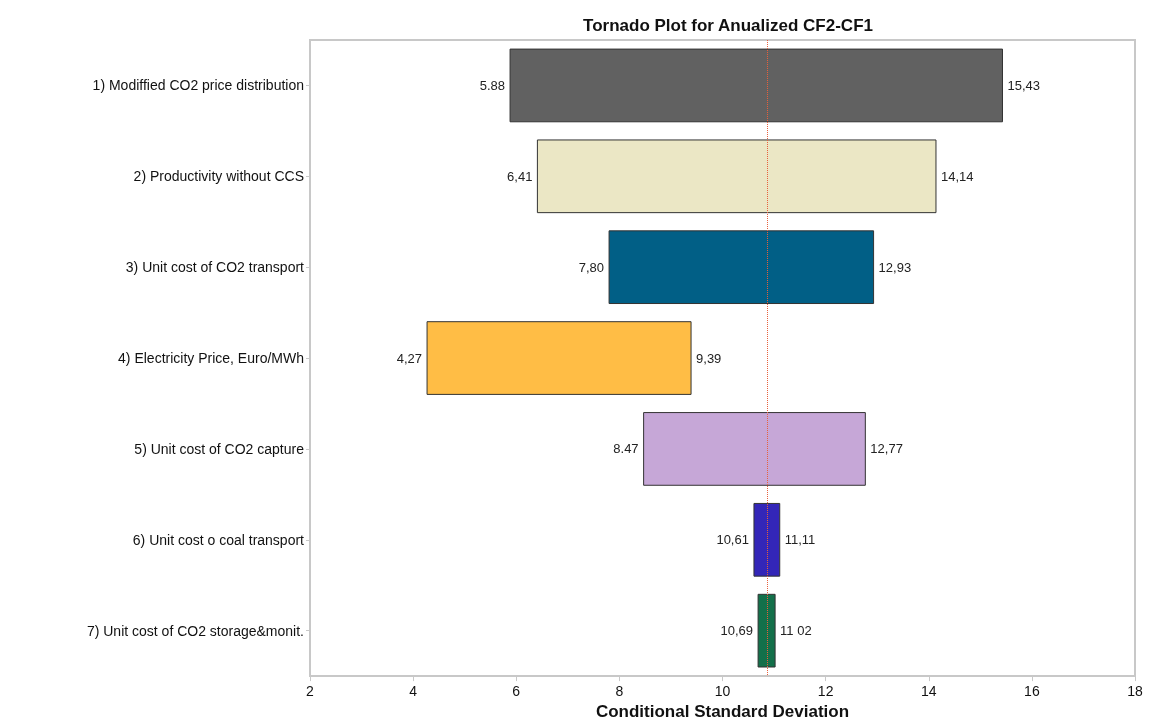  What do you see at coordinates (1032, 691) in the screenshot?
I see `x-tick-label: 16` at bounding box center [1032, 691].